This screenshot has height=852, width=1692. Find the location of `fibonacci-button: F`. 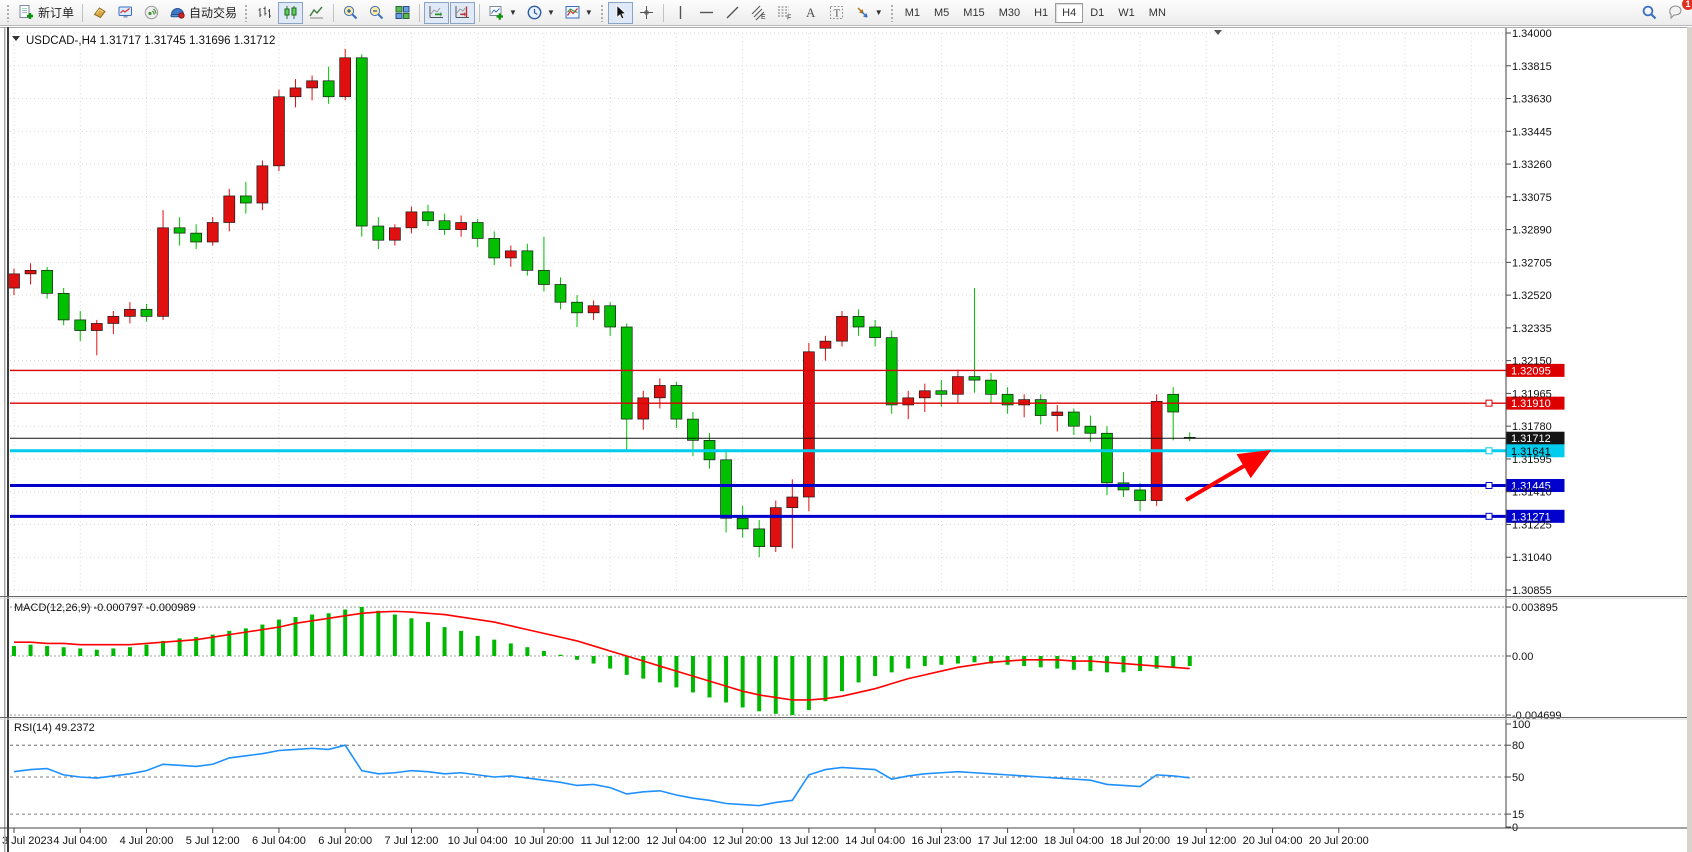

fibonacci-button: F is located at coordinates (784, 13).